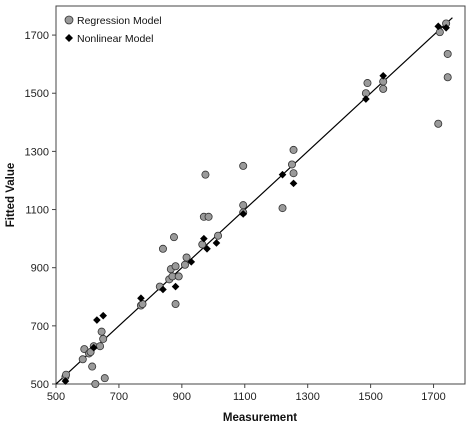 Image resolution: width=474 pixels, height=429 pixels. I want to click on y-tick-label: 500, so click(40, 385).